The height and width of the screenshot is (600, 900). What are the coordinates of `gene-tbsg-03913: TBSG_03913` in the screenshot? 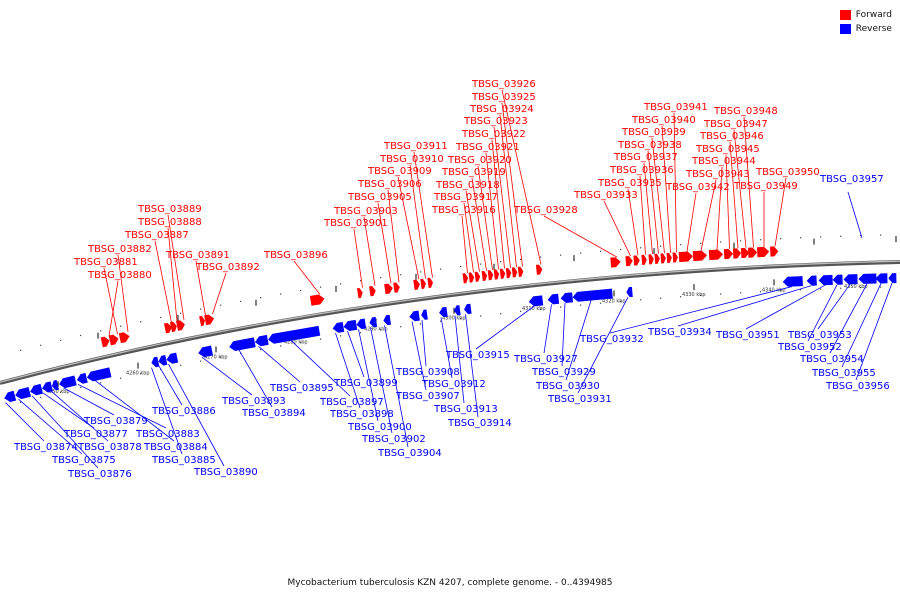 It's located at (465, 360).